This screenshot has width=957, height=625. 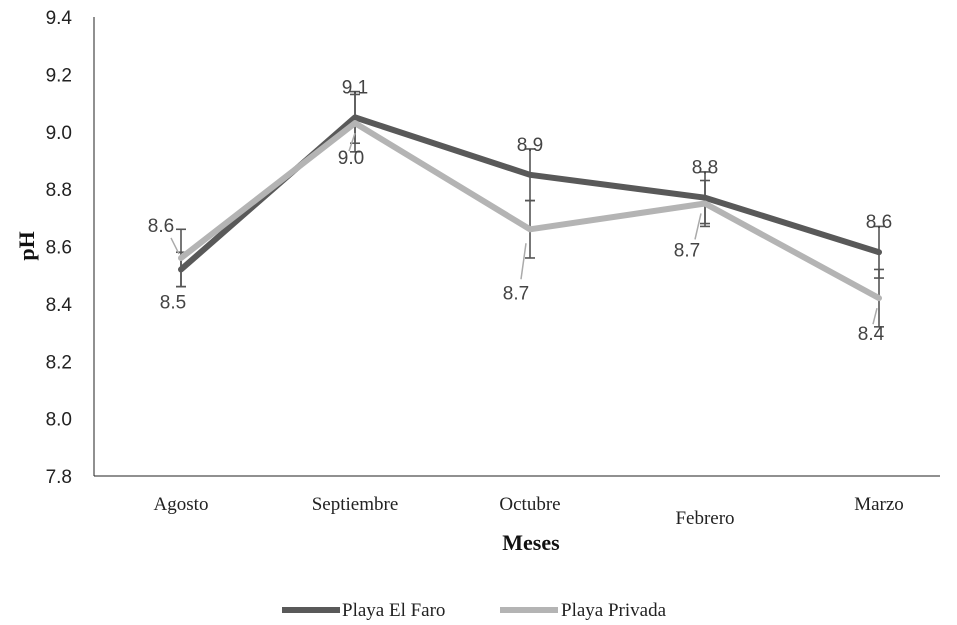 What do you see at coordinates (59, 18) in the screenshot?
I see `y-tick-label: 9.4` at bounding box center [59, 18].